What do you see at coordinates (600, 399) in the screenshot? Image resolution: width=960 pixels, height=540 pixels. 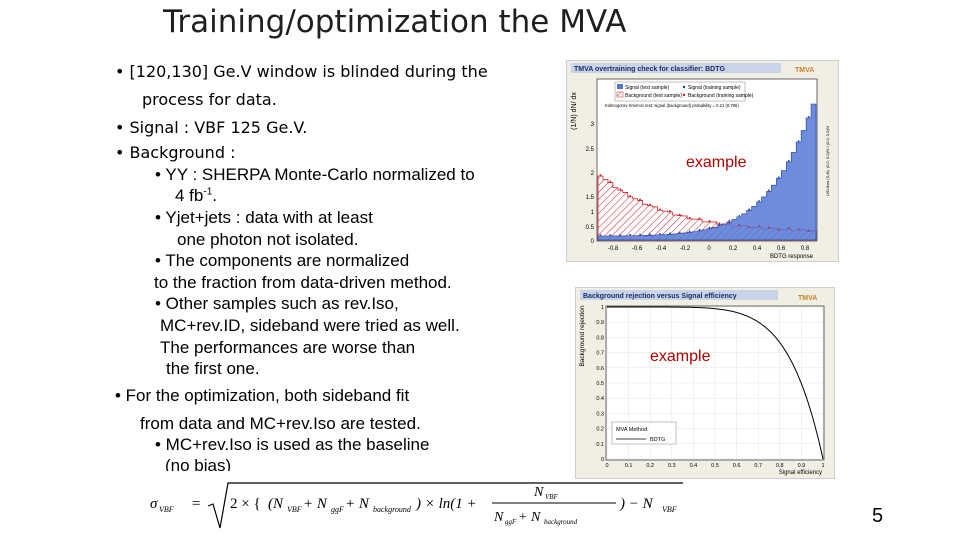 I see `roc-ytick-label: 0.4` at bounding box center [600, 399].